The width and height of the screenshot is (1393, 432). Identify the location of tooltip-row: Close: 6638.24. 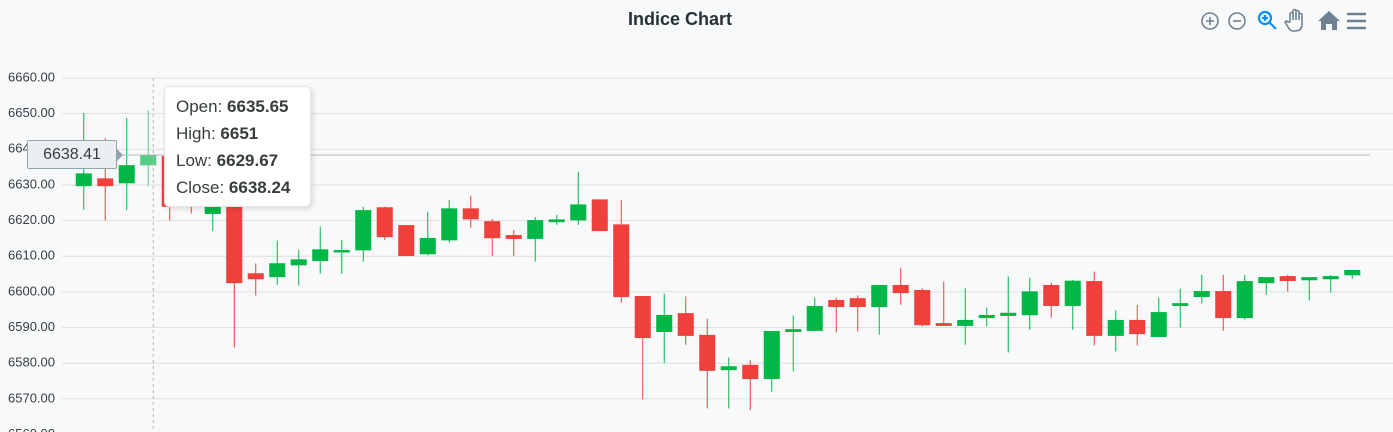
(243, 187).